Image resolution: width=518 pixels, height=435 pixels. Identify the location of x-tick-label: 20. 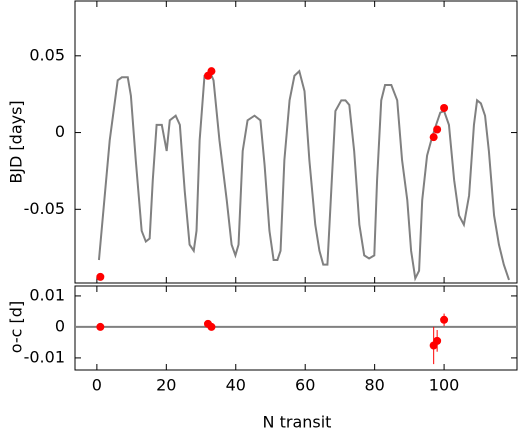
(166, 385).